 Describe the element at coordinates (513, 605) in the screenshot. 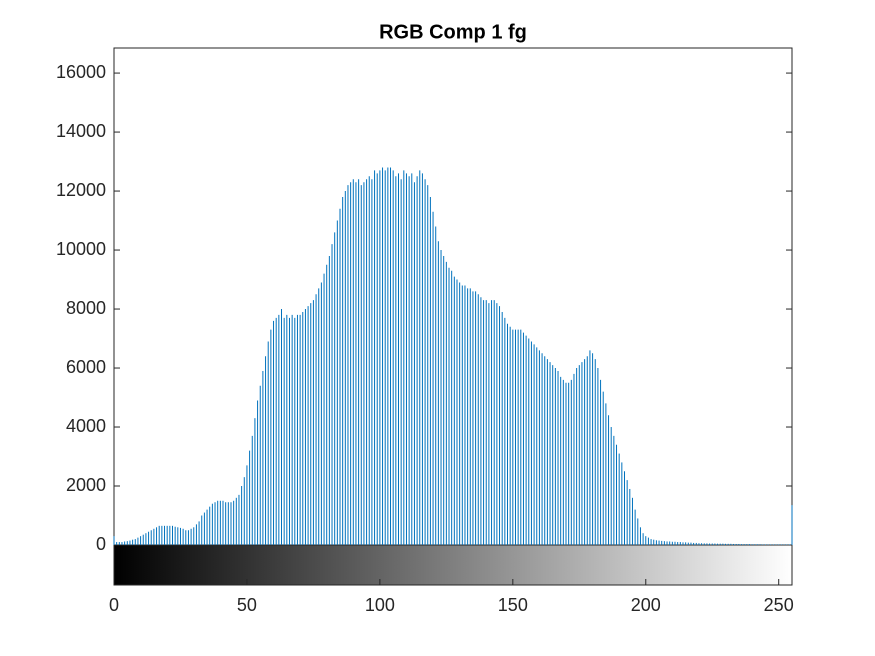

I see `x-tick-label: 150` at that location.